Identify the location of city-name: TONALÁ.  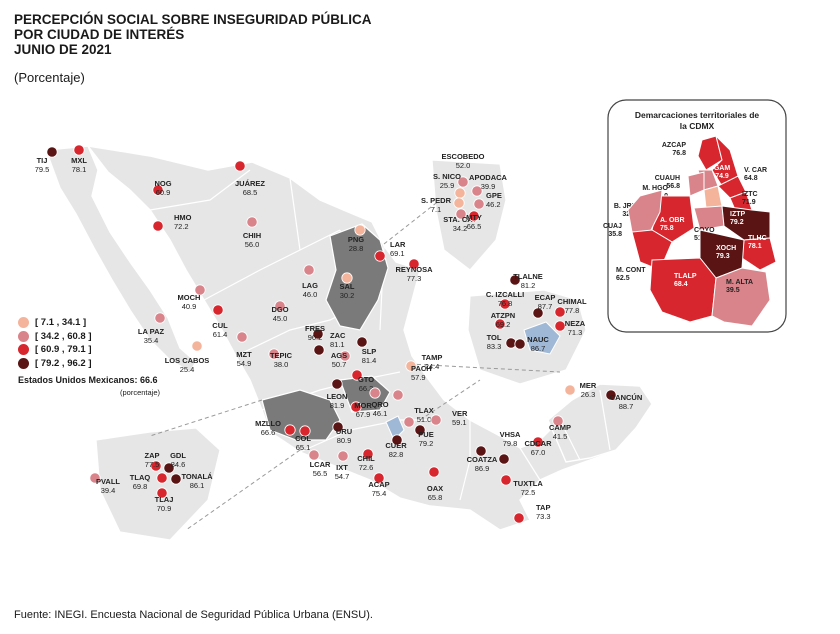
(197, 476).